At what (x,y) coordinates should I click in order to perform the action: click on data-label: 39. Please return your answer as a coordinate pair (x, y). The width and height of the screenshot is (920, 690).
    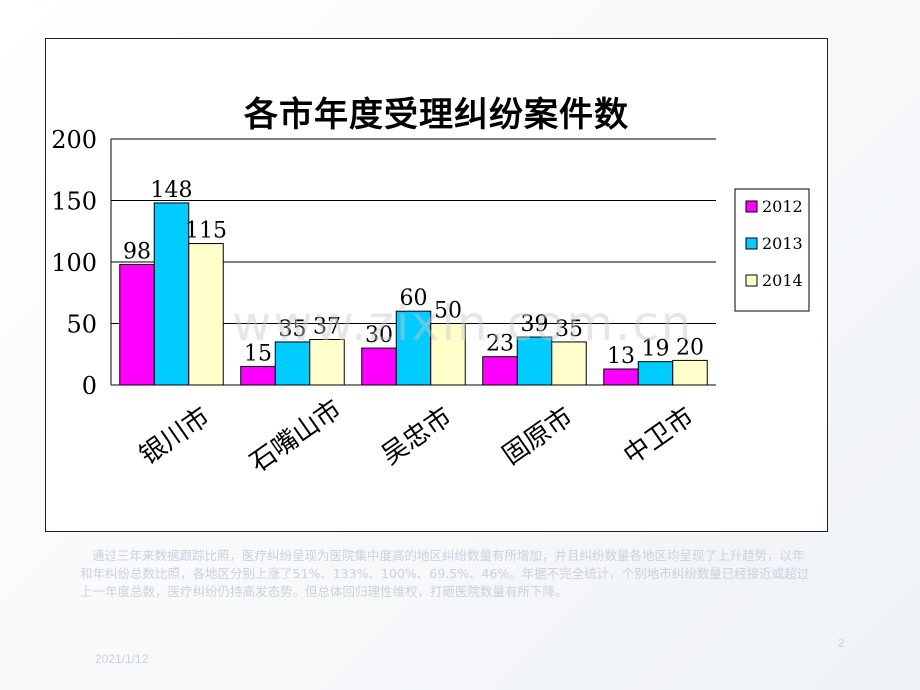
    Looking at the image, I should click on (535, 324).